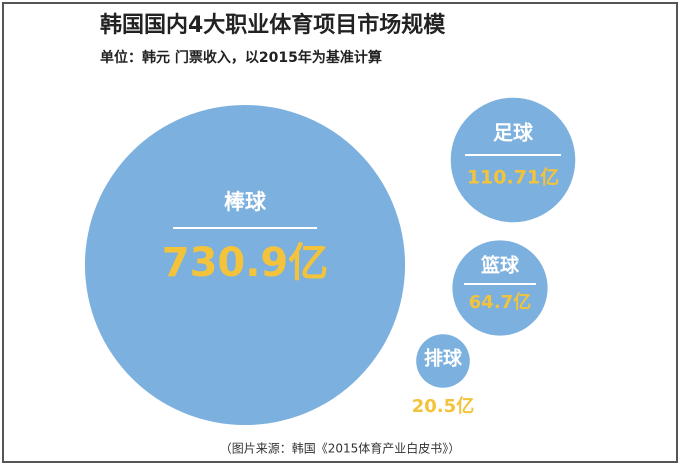 The height and width of the screenshot is (466, 681). Describe the element at coordinates (340, 448) in the screenshot. I see `source: （图片来源：韩国《2015体育产业白皮书》）` at that location.